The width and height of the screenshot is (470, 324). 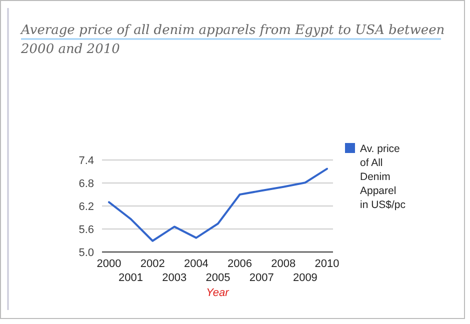 What do you see at coordinates (86, 253) in the screenshot?
I see `y-tick-label: 5.0` at bounding box center [86, 253].